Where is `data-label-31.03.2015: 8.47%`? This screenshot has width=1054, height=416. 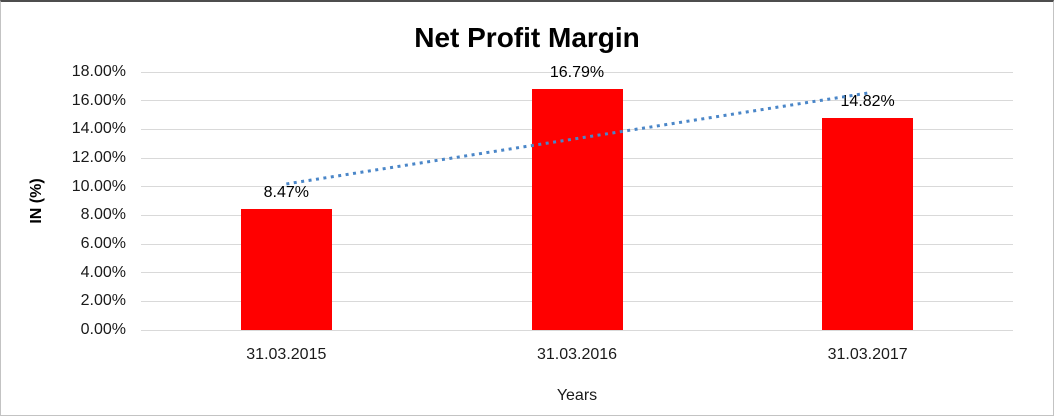 data-label-31.03.2015: 8.47% is located at coordinates (286, 192).